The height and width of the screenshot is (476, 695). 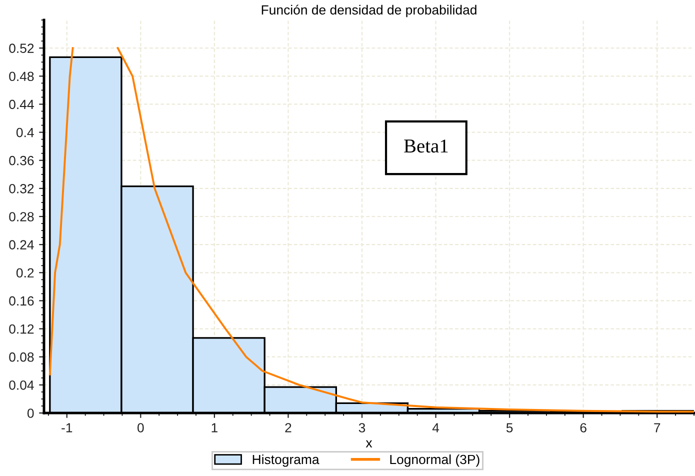 What do you see at coordinates (657, 427) in the screenshot?
I see `x-tick-label: 7` at bounding box center [657, 427].